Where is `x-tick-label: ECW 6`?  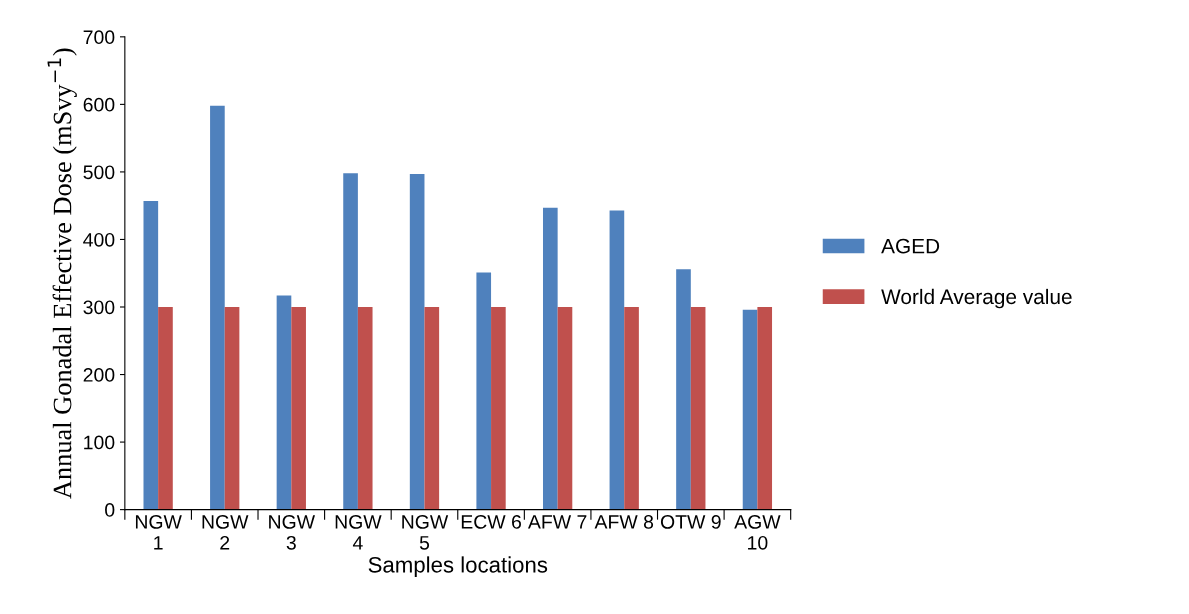
x-tick-label: ECW 6 is located at coordinates (491, 521).